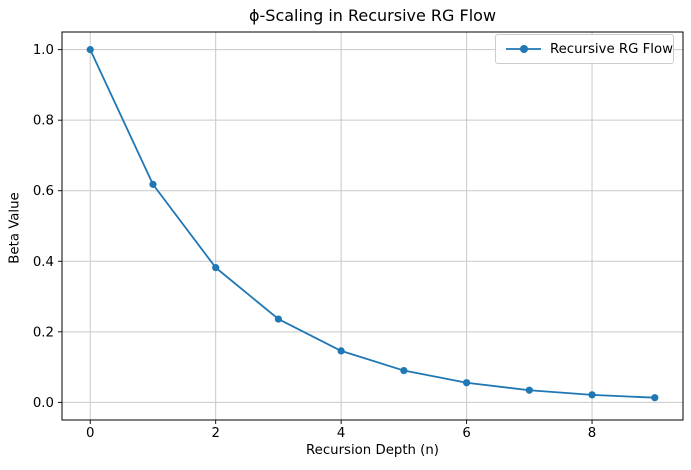 Image resolution: width=691 pixels, height=470 pixels. What do you see at coordinates (43, 191) in the screenshot?
I see `y-tick-label: 0.6` at bounding box center [43, 191].